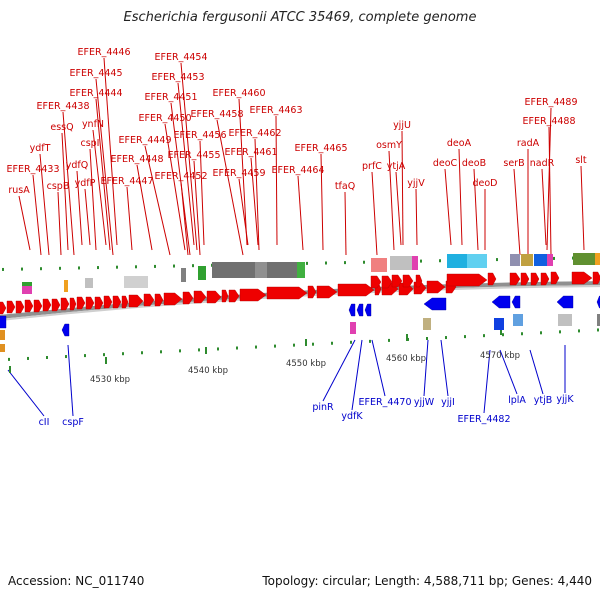  I want to click on gene-label-deoa: deoA, so click(459, 143).